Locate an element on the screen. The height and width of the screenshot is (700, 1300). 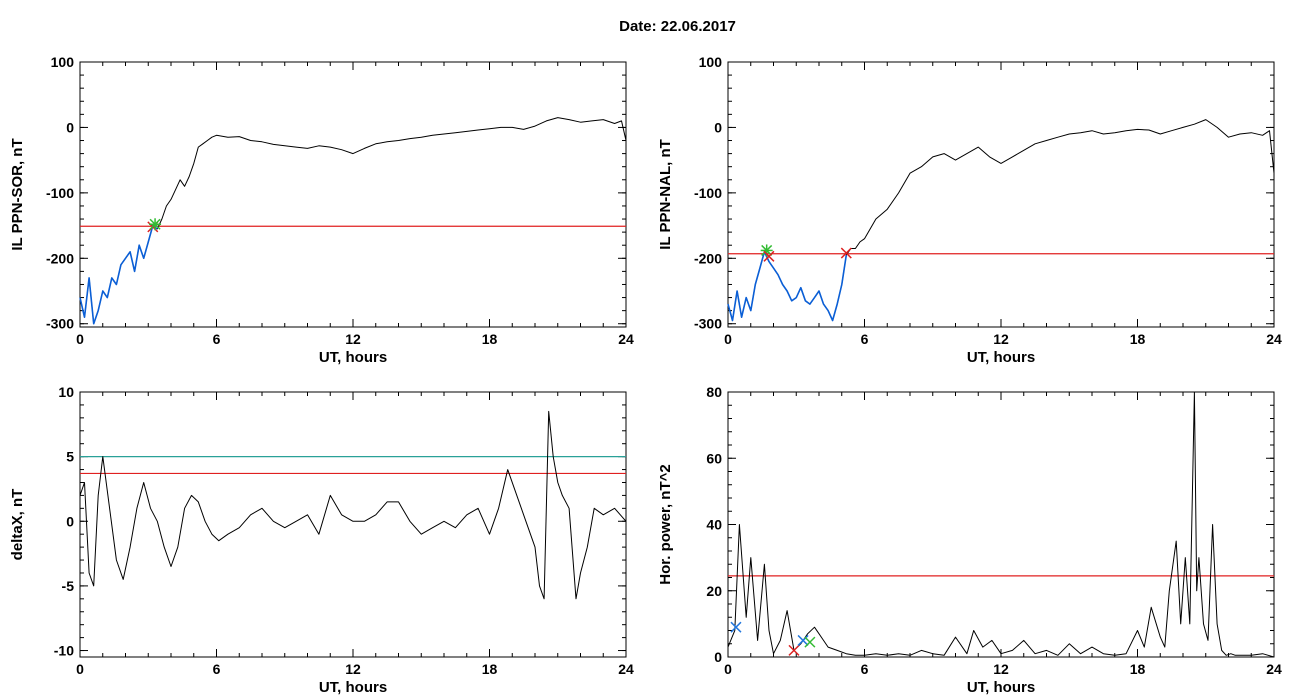
y-tick-label: 20 is located at coordinates (714, 591).